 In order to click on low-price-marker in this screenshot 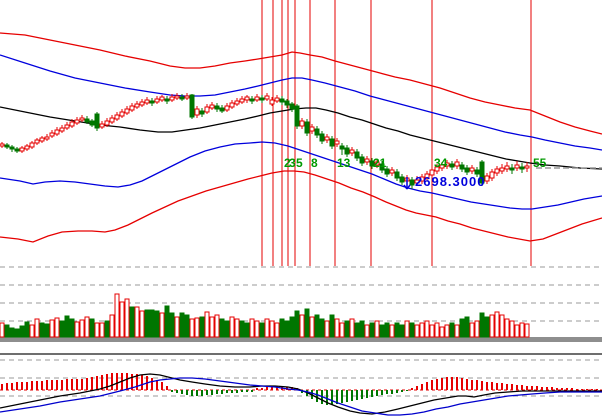, I will do `click(407, 183)`.